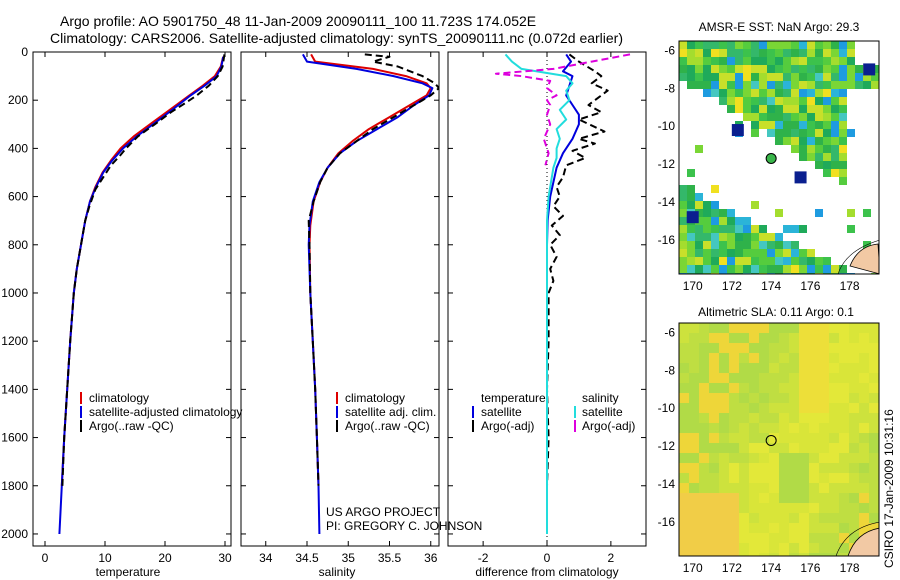 This screenshot has height=580, width=900. What do you see at coordinates (349, 558) in the screenshot?
I see `salinity-xtick-label: 35` at bounding box center [349, 558].